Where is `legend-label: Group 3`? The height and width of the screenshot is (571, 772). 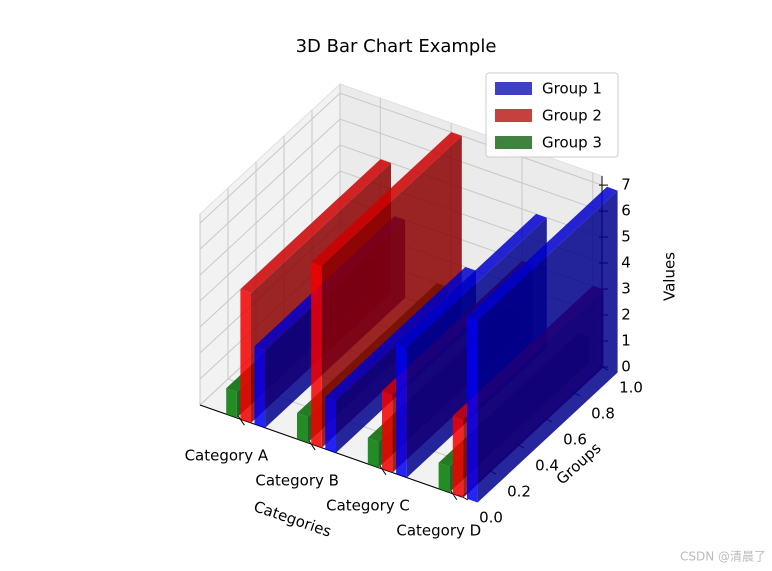
legend-label: Group 3 is located at coordinates (572, 143).